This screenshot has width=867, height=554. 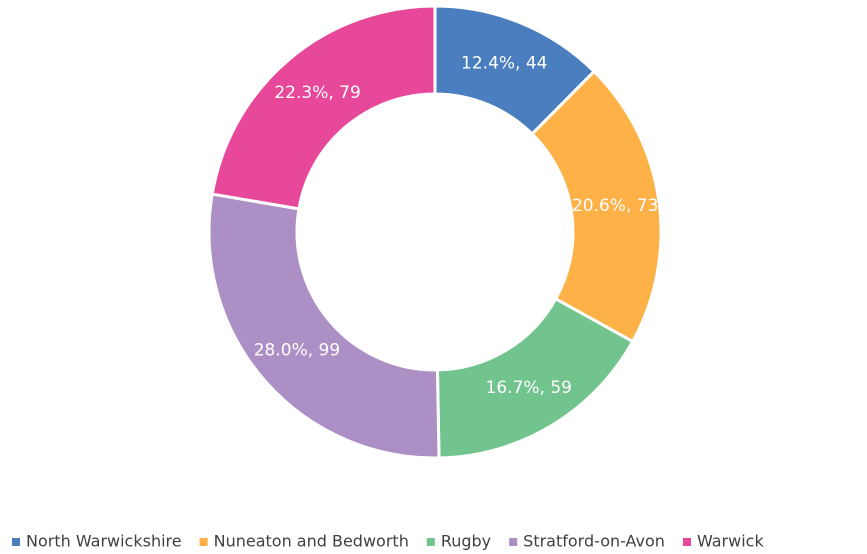 I want to click on data-label: 22.3%, 79, so click(x=317, y=93).